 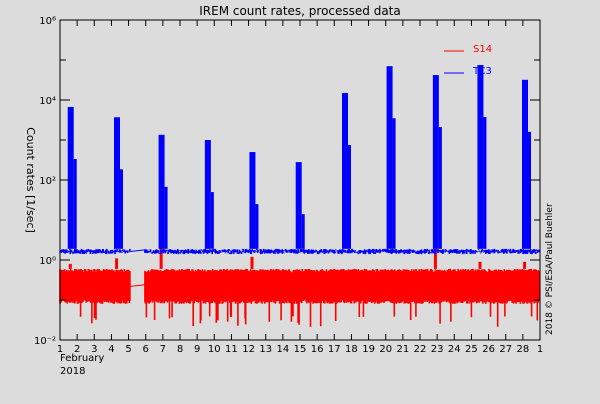 I want to click on x-tick-label: 20, so click(x=385, y=349).